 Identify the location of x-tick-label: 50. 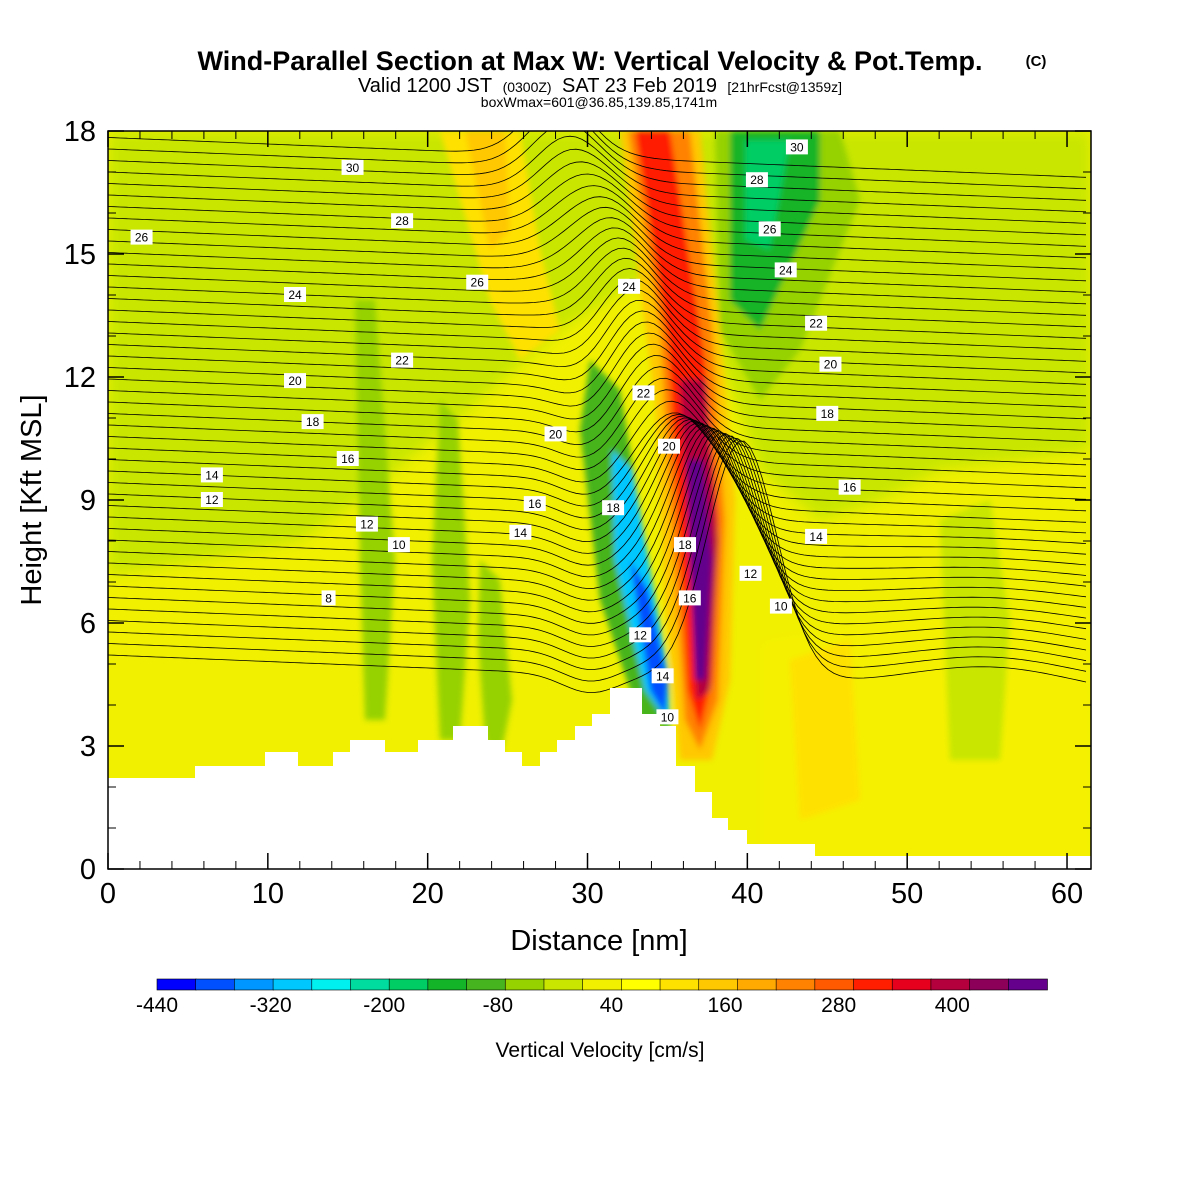
(907, 894).